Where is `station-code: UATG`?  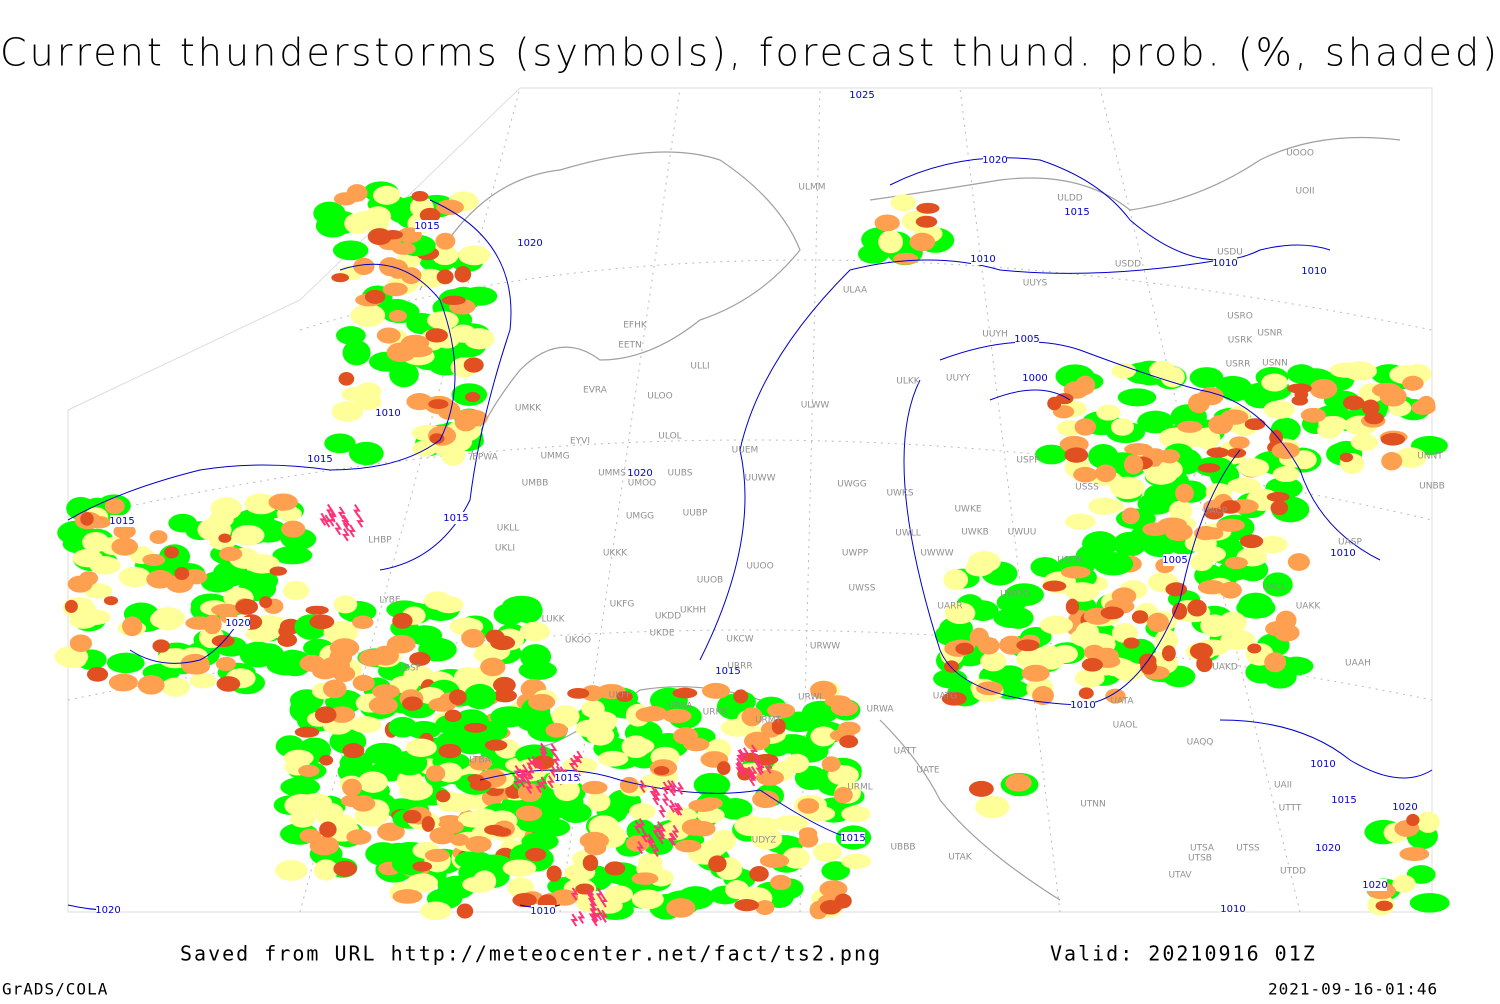 station-code: UATG is located at coordinates (945, 697).